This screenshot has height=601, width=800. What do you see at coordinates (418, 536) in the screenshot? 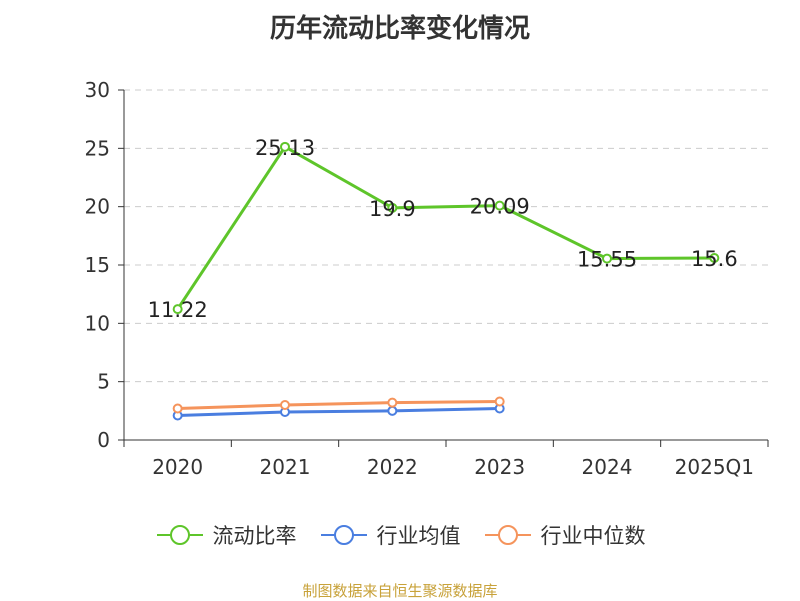
I see `legend-label: 行业均值` at bounding box center [418, 536].